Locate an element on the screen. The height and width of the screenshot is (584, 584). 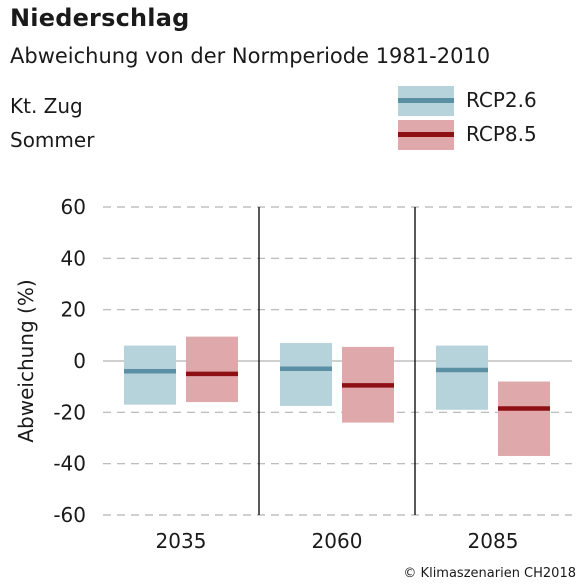
y-tick-label: 40 is located at coordinates (73, 258).